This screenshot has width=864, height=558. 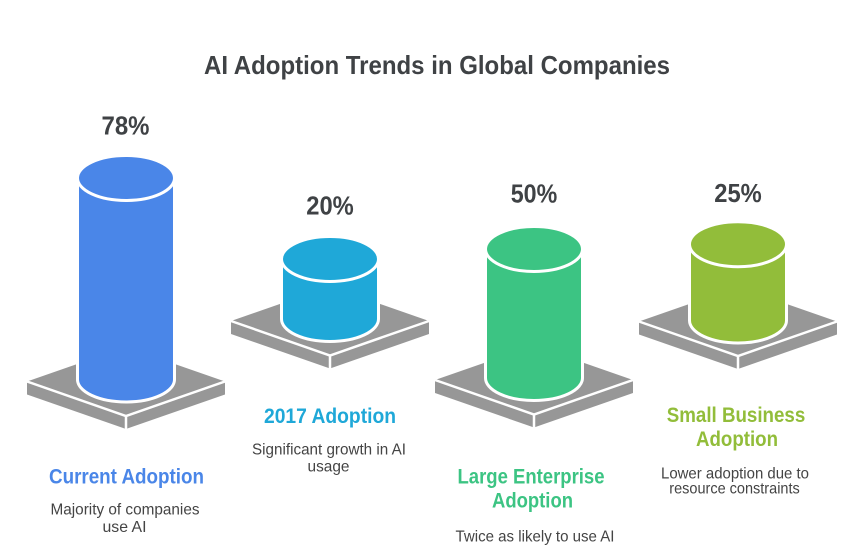 What do you see at coordinates (125, 527) in the screenshot?
I see `svg-text: use AI` at bounding box center [125, 527].